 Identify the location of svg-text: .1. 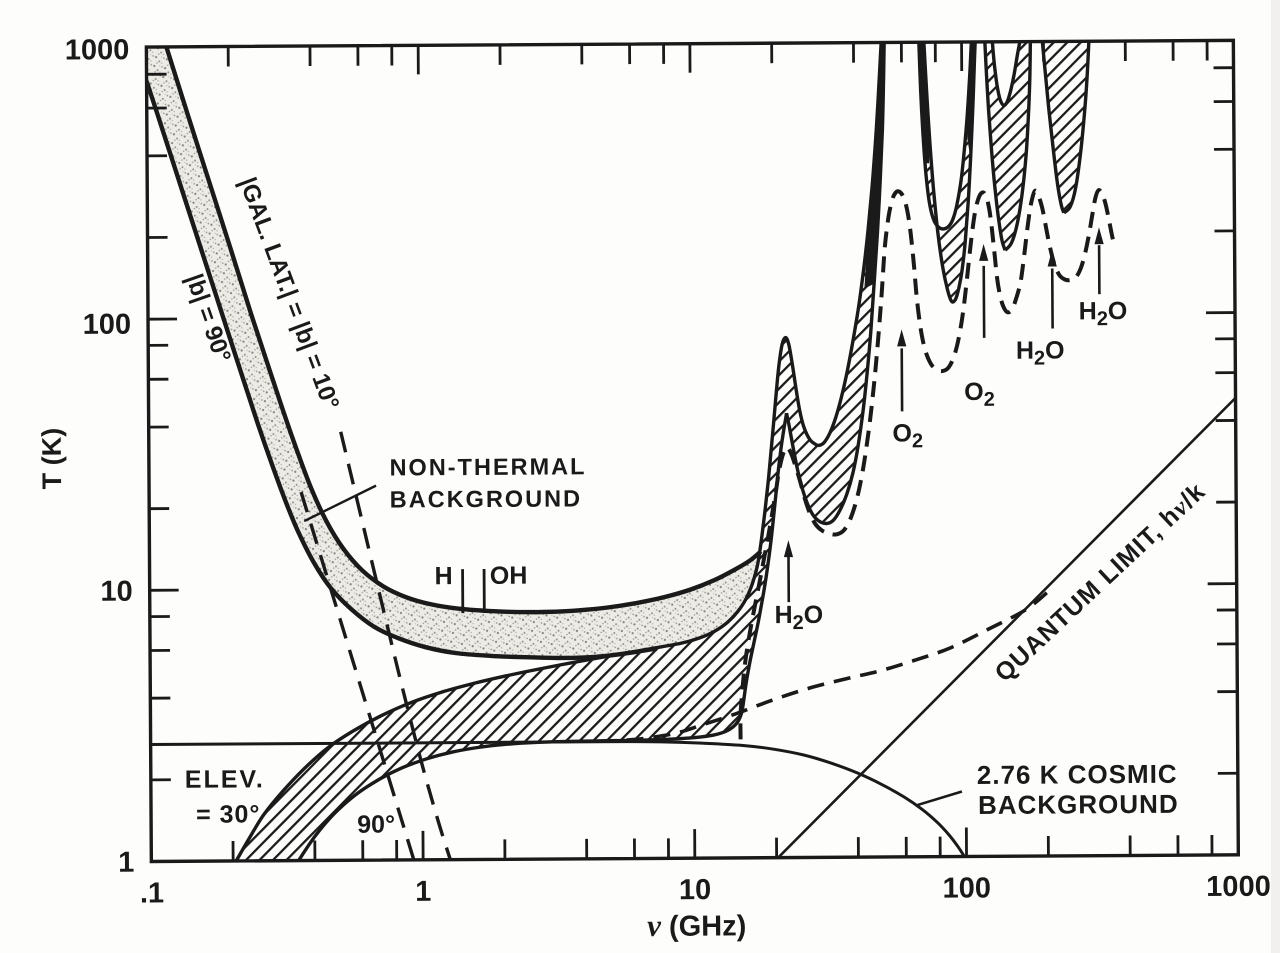
(152, 893).